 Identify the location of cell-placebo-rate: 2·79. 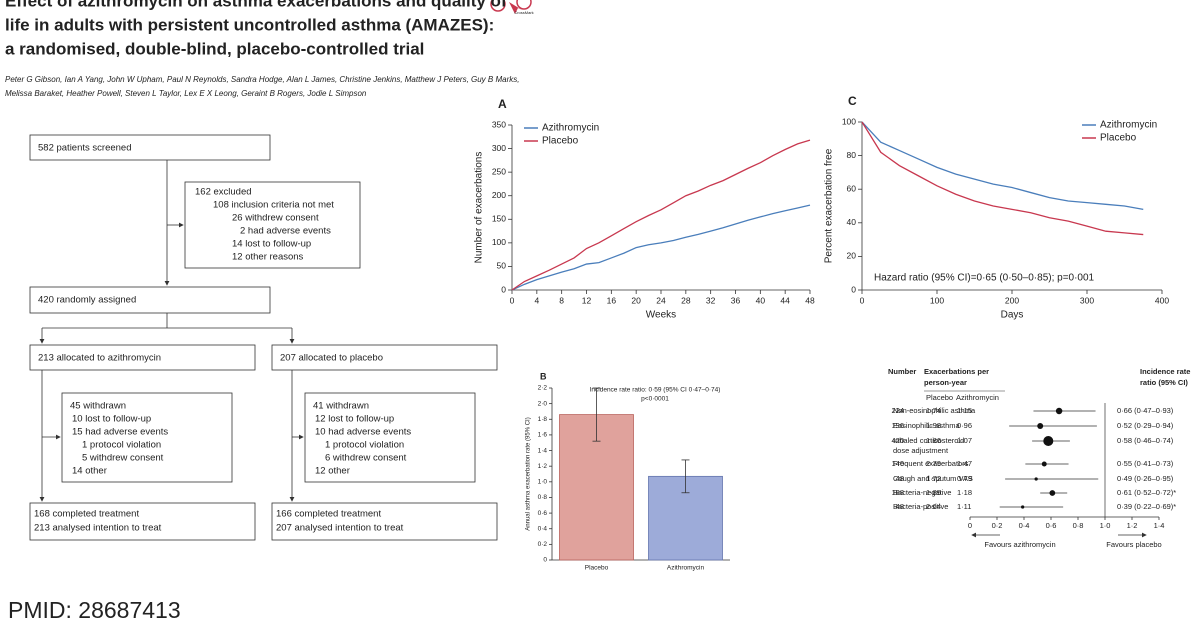
(933, 463).